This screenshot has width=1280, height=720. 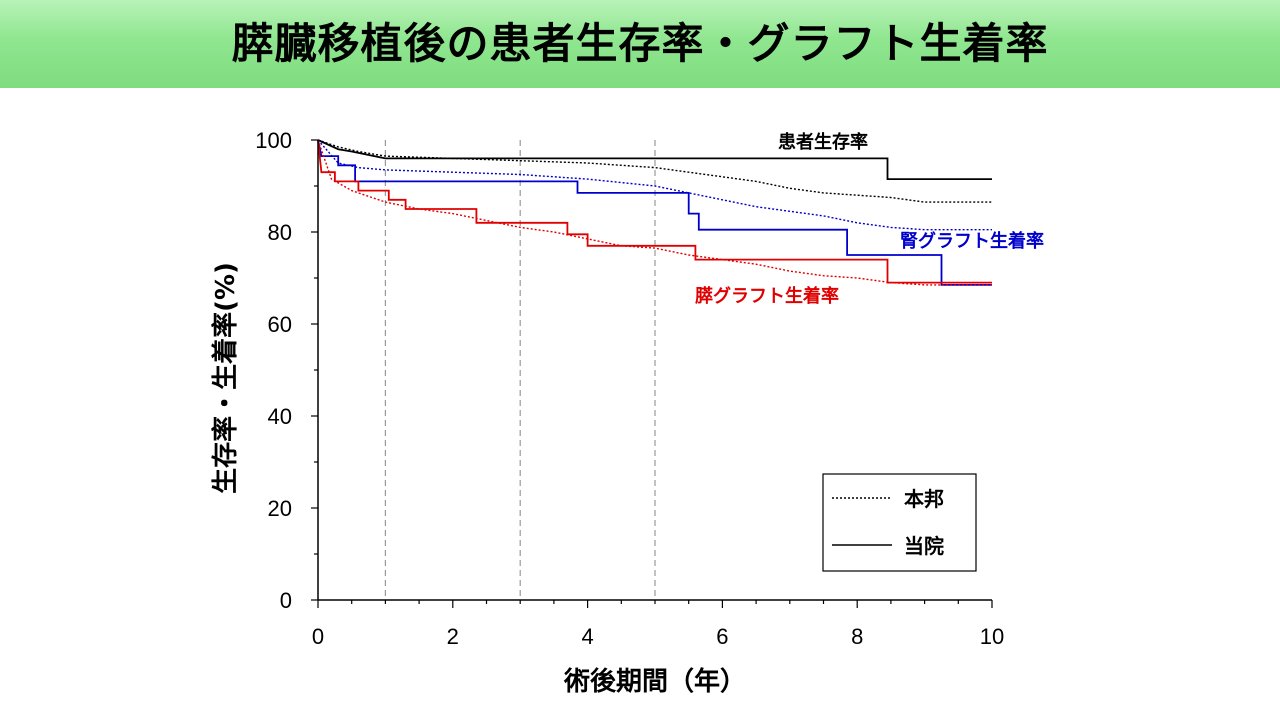 I want to click on series-line-5-national, so click(x=654, y=212).